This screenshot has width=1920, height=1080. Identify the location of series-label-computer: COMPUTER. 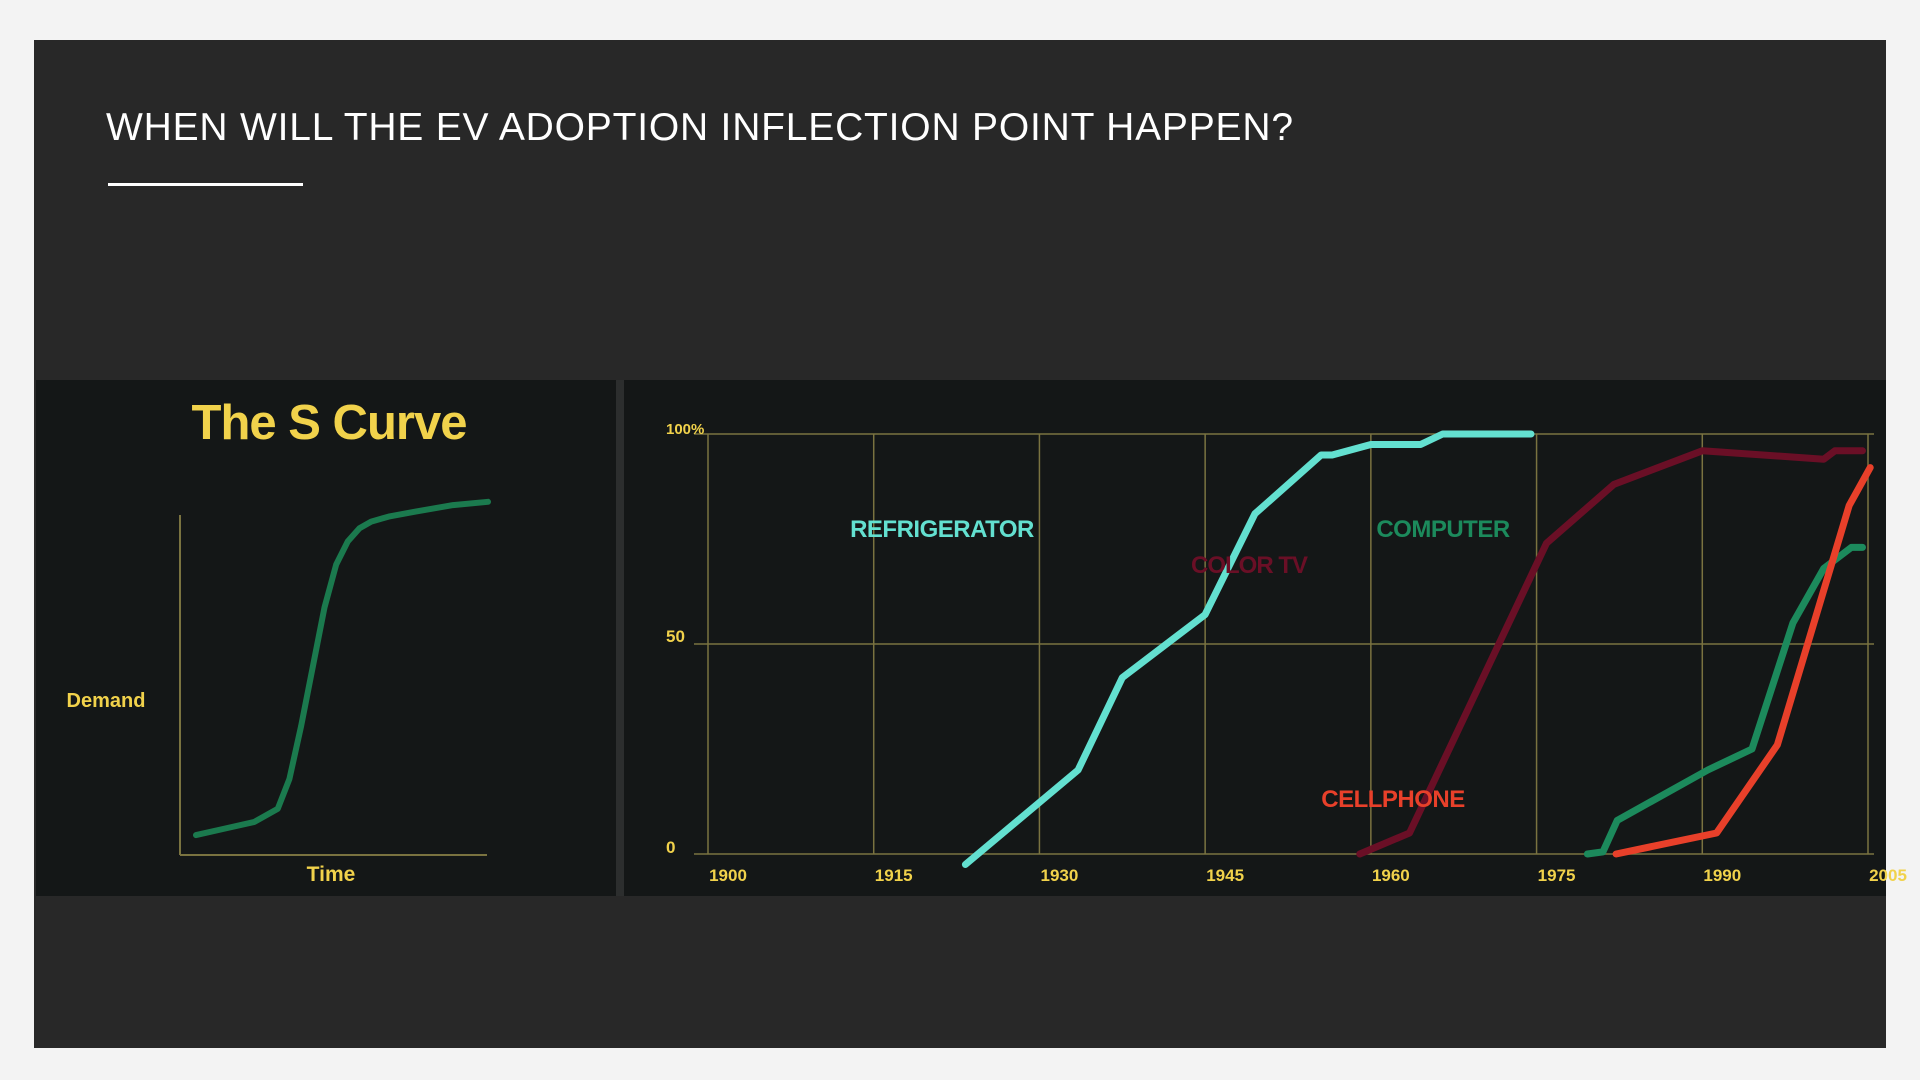
(1443, 529).